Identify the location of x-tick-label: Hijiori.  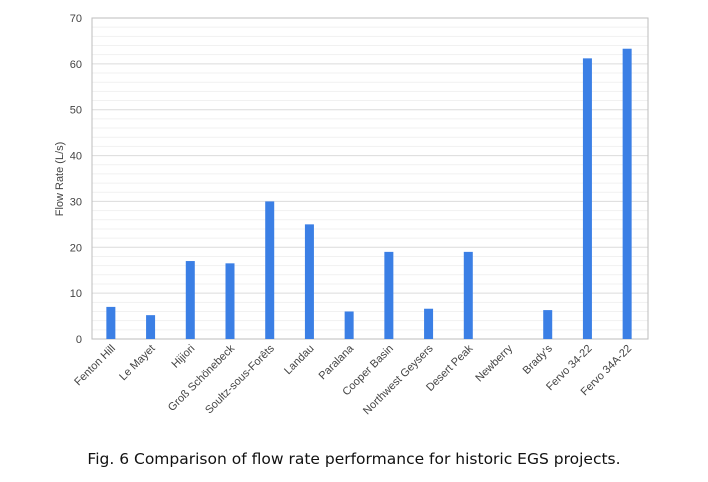
(183, 357).